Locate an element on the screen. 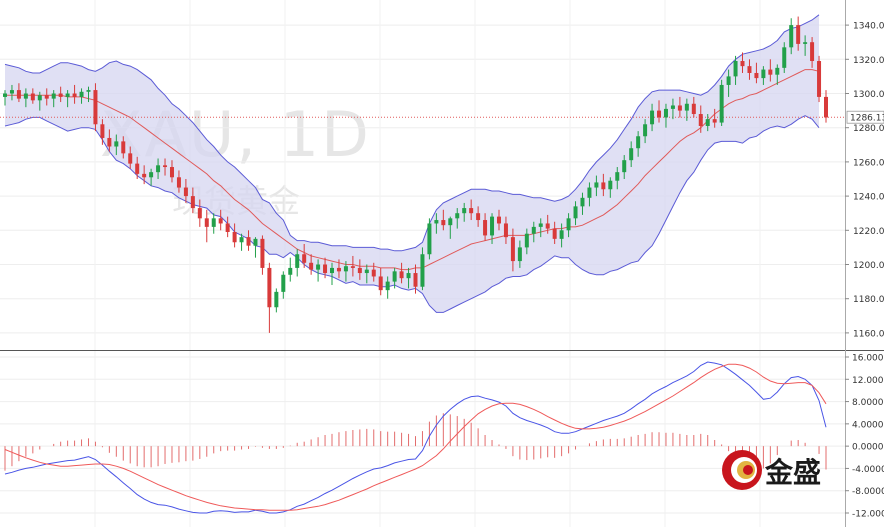 The width and height of the screenshot is (884, 527). macd-tick-label: -12.0000 is located at coordinates (868, 515).